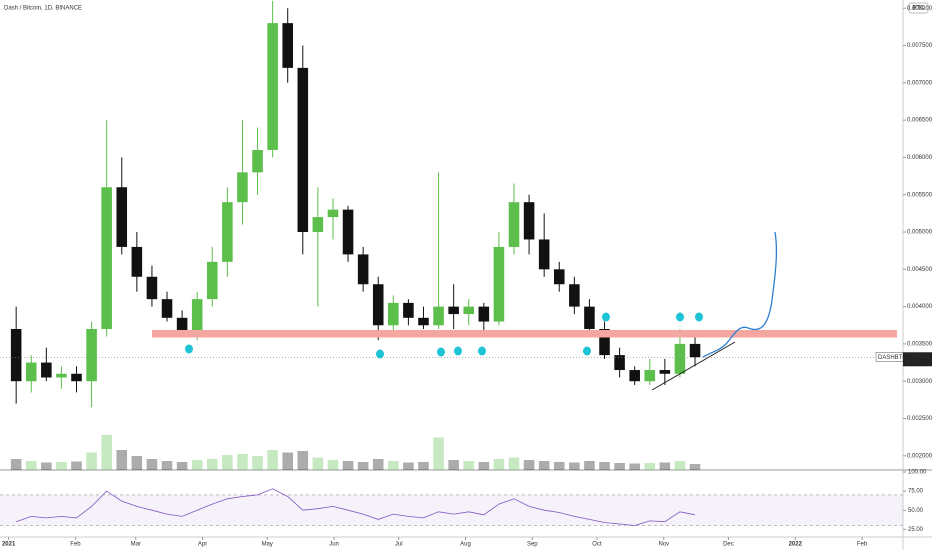  I want to click on projection-curve, so click(740, 294).